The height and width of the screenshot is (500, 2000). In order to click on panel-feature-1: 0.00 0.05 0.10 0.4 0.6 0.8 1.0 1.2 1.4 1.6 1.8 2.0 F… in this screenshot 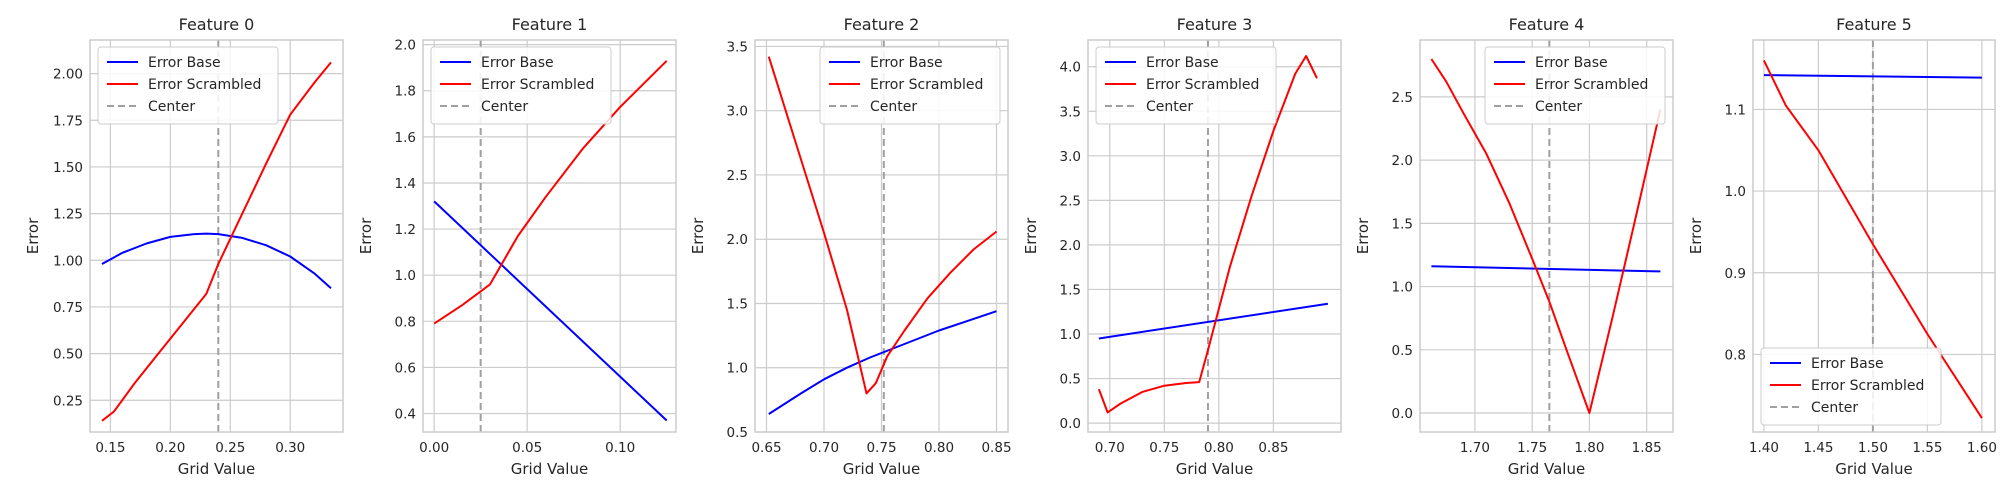, I will do `click(517, 246)`.